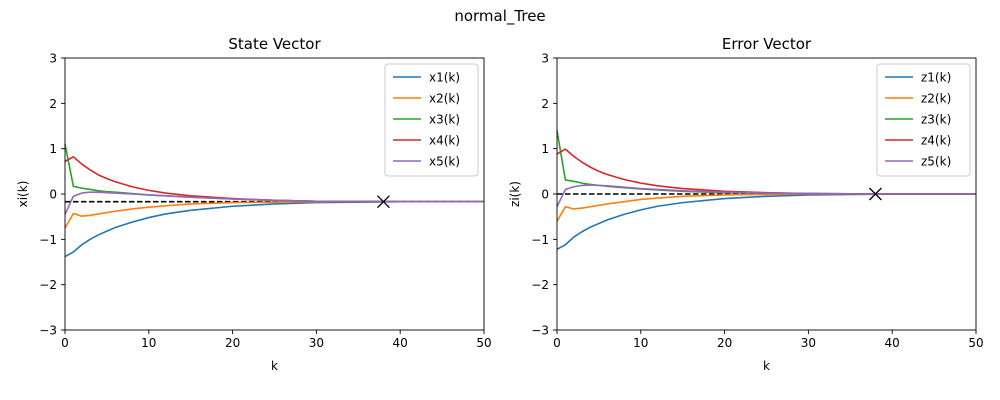 Image resolution: width=1000 pixels, height=400 pixels. I want to click on legend-label: z5(k), so click(936, 162).